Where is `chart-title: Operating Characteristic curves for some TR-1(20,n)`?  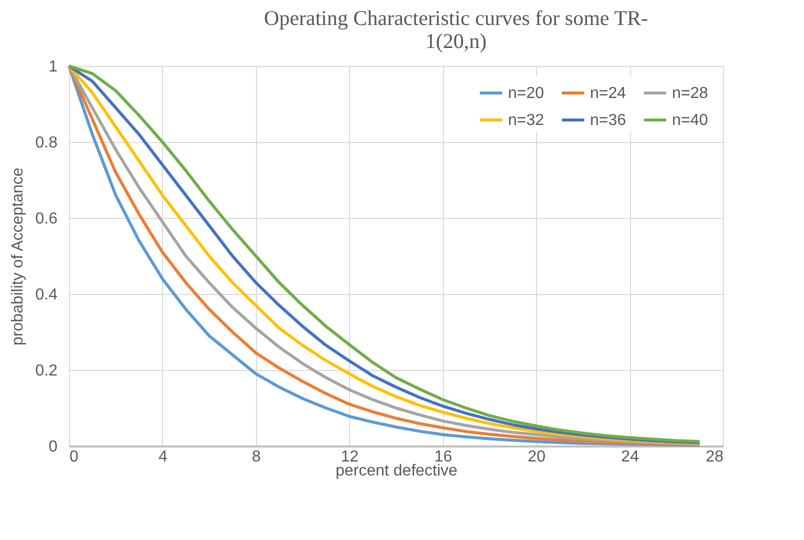 chart-title: Operating Characteristic curves for some TR-1(20,n) is located at coordinates (456, 29).